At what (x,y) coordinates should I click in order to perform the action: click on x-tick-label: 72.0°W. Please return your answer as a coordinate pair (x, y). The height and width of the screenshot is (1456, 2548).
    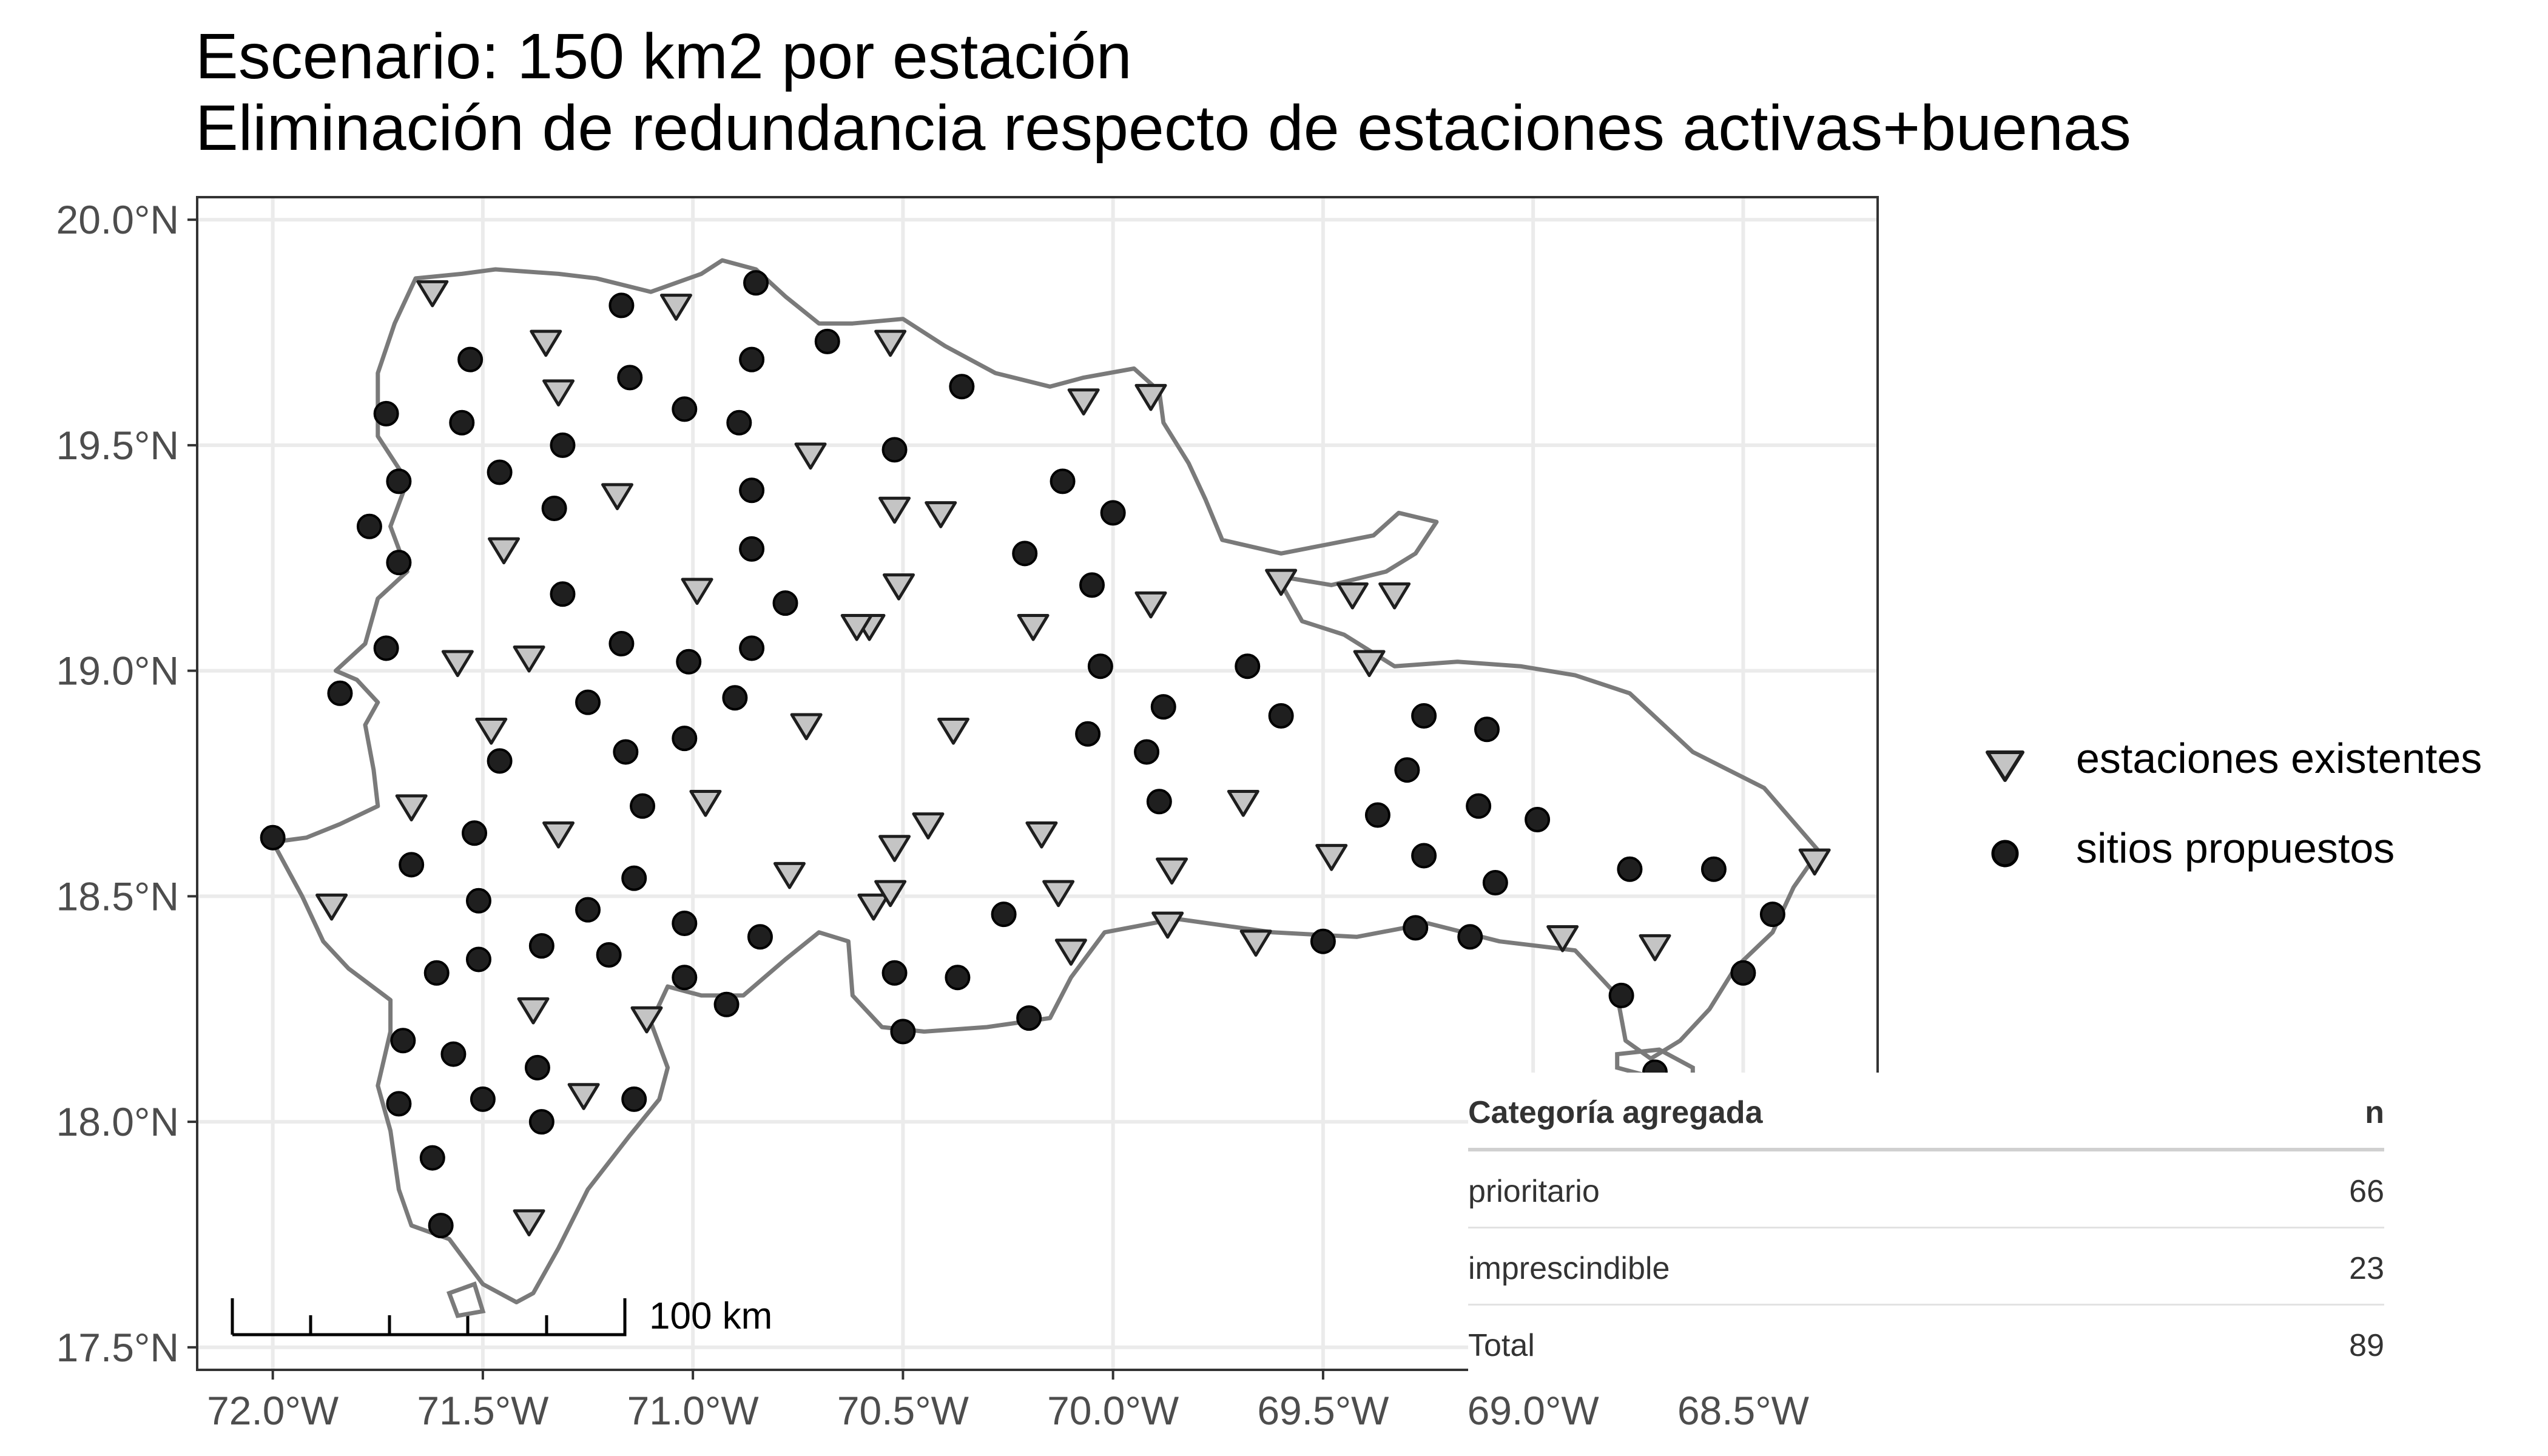
    Looking at the image, I should click on (273, 1410).